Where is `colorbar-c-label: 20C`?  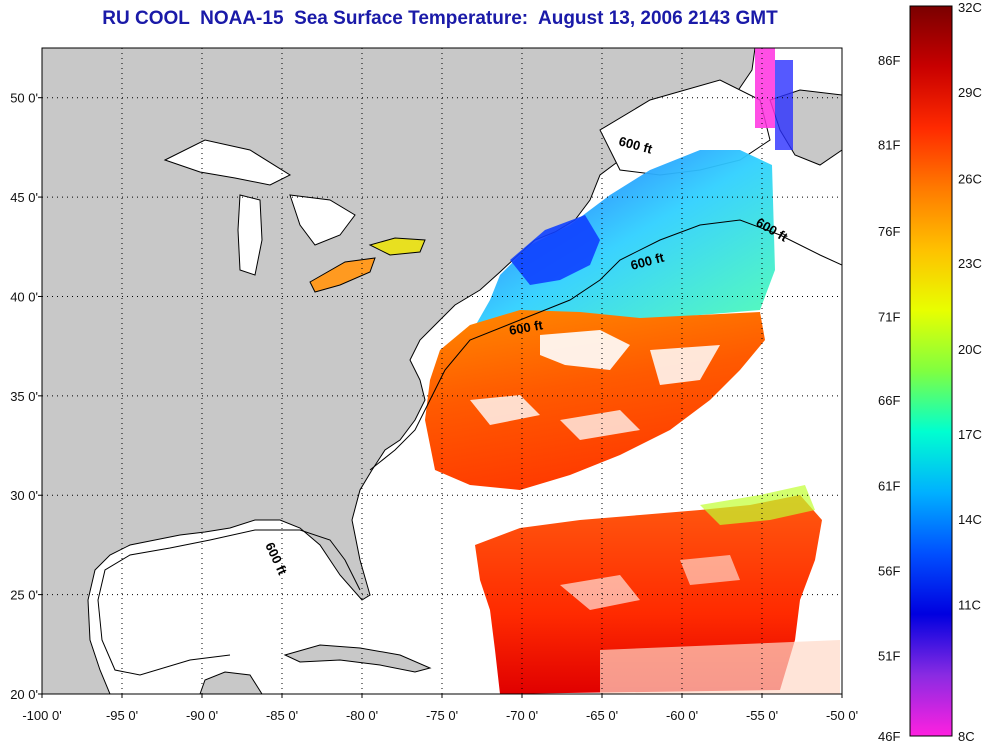
colorbar-c-label: 20C is located at coordinates (970, 349).